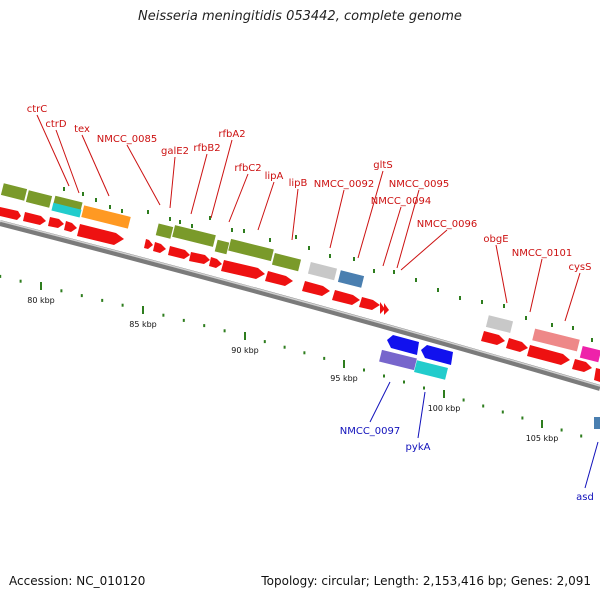 The image size is (600, 600). Describe the element at coordinates (37, 109) in the screenshot. I see `gene-label: ctrC` at that location.